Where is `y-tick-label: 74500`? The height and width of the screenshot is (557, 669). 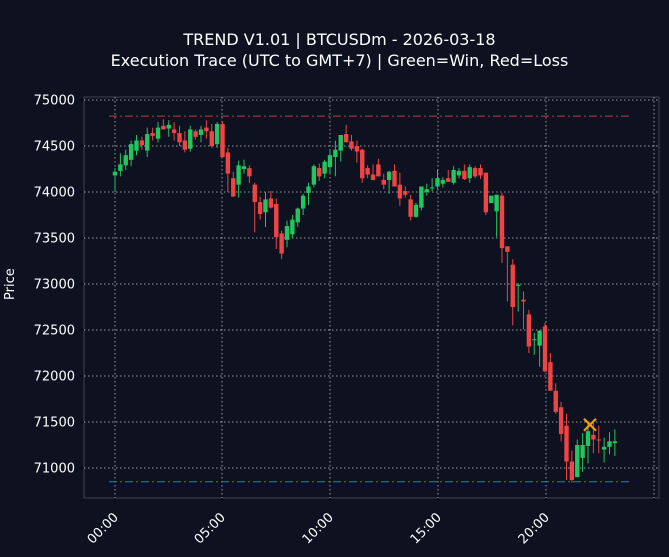
y-tick-label: 74500 is located at coordinates (54, 147).